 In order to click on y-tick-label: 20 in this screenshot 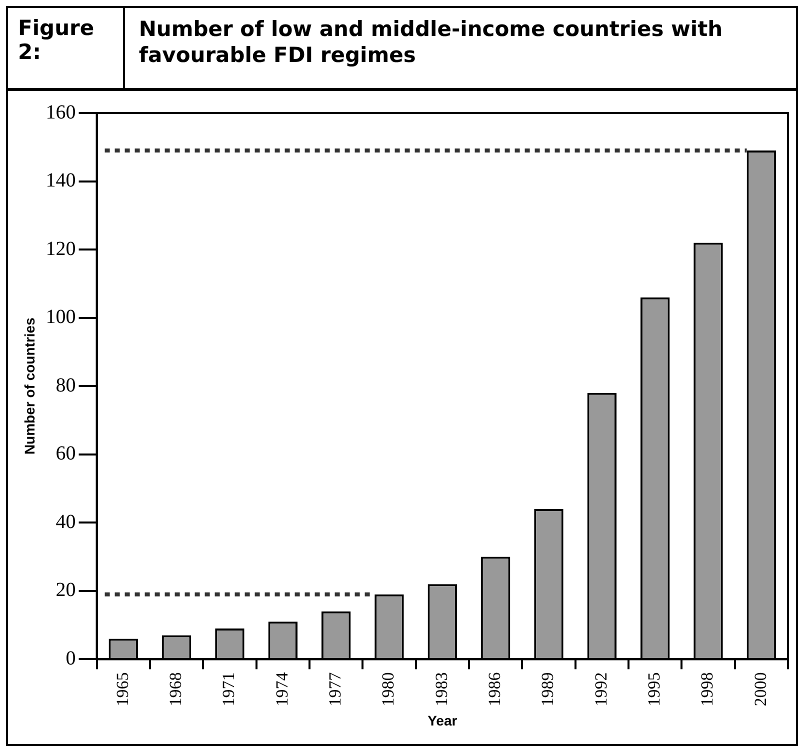, I will do `click(66, 590)`.